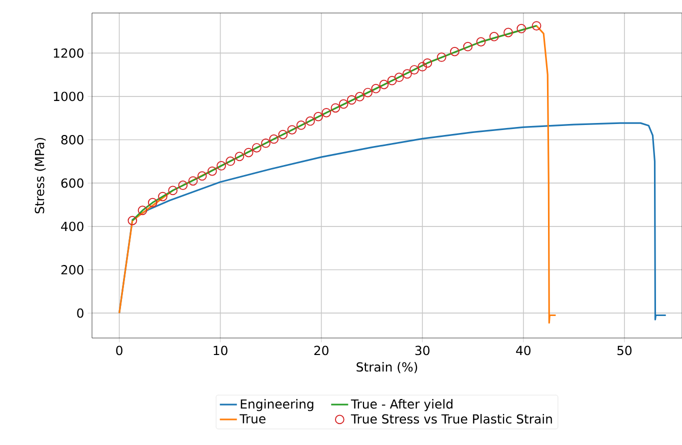 This screenshot has width=682, height=445. Describe the element at coordinates (69, 53) in the screenshot. I see `y-tick-label: 1200` at that location.